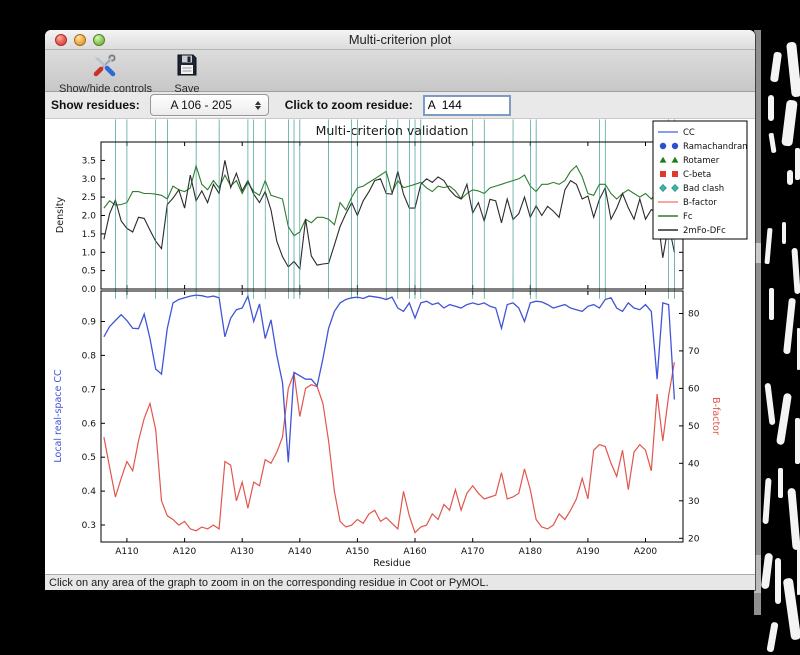  What do you see at coordinates (415, 552) in the screenshot?
I see `svg-text: A160` at bounding box center [415, 552].